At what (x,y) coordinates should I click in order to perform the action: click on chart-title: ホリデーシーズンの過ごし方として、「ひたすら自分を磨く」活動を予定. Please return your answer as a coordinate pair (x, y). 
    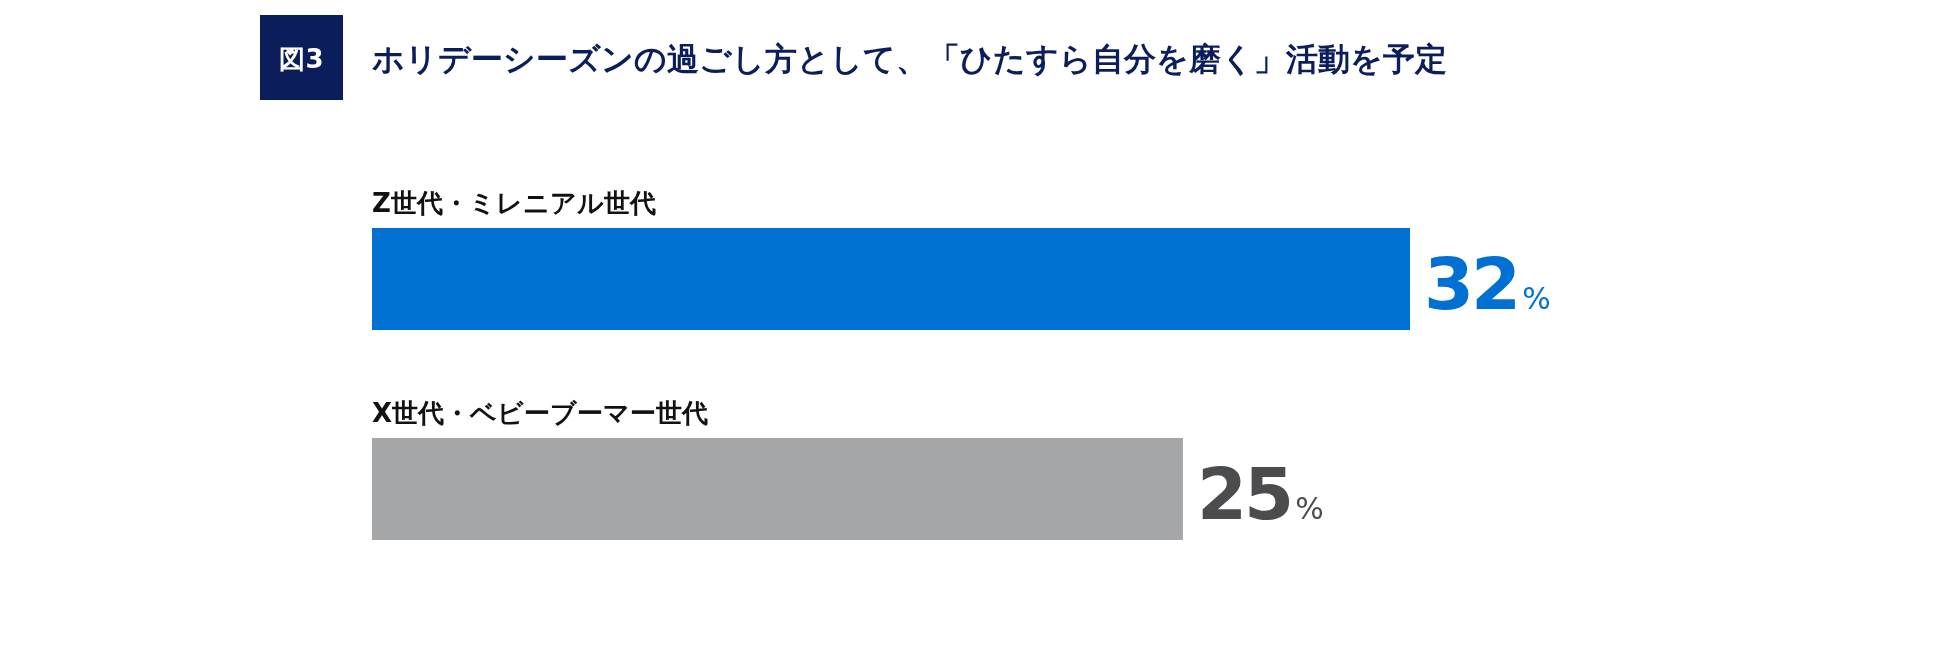
    Looking at the image, I should click on (909, 59).